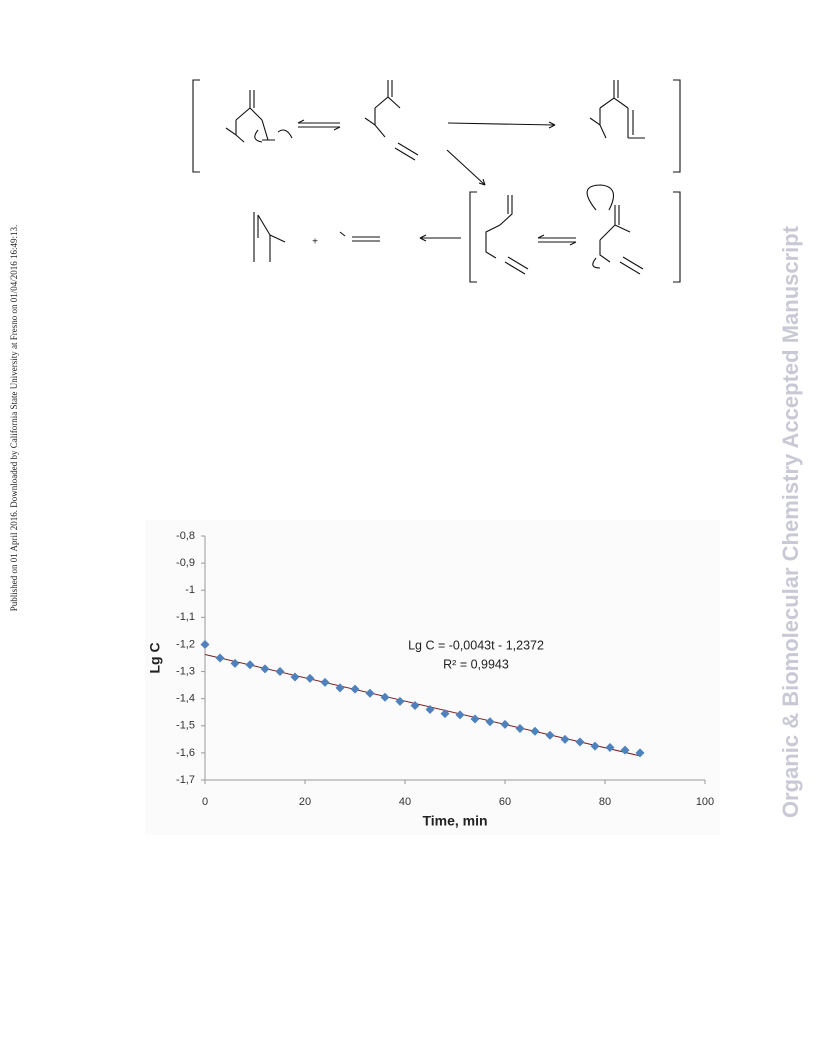 The width and height of the screenshot is (816, 1056). I want to click on y-tick-label: -1,5, so click(185, 726).